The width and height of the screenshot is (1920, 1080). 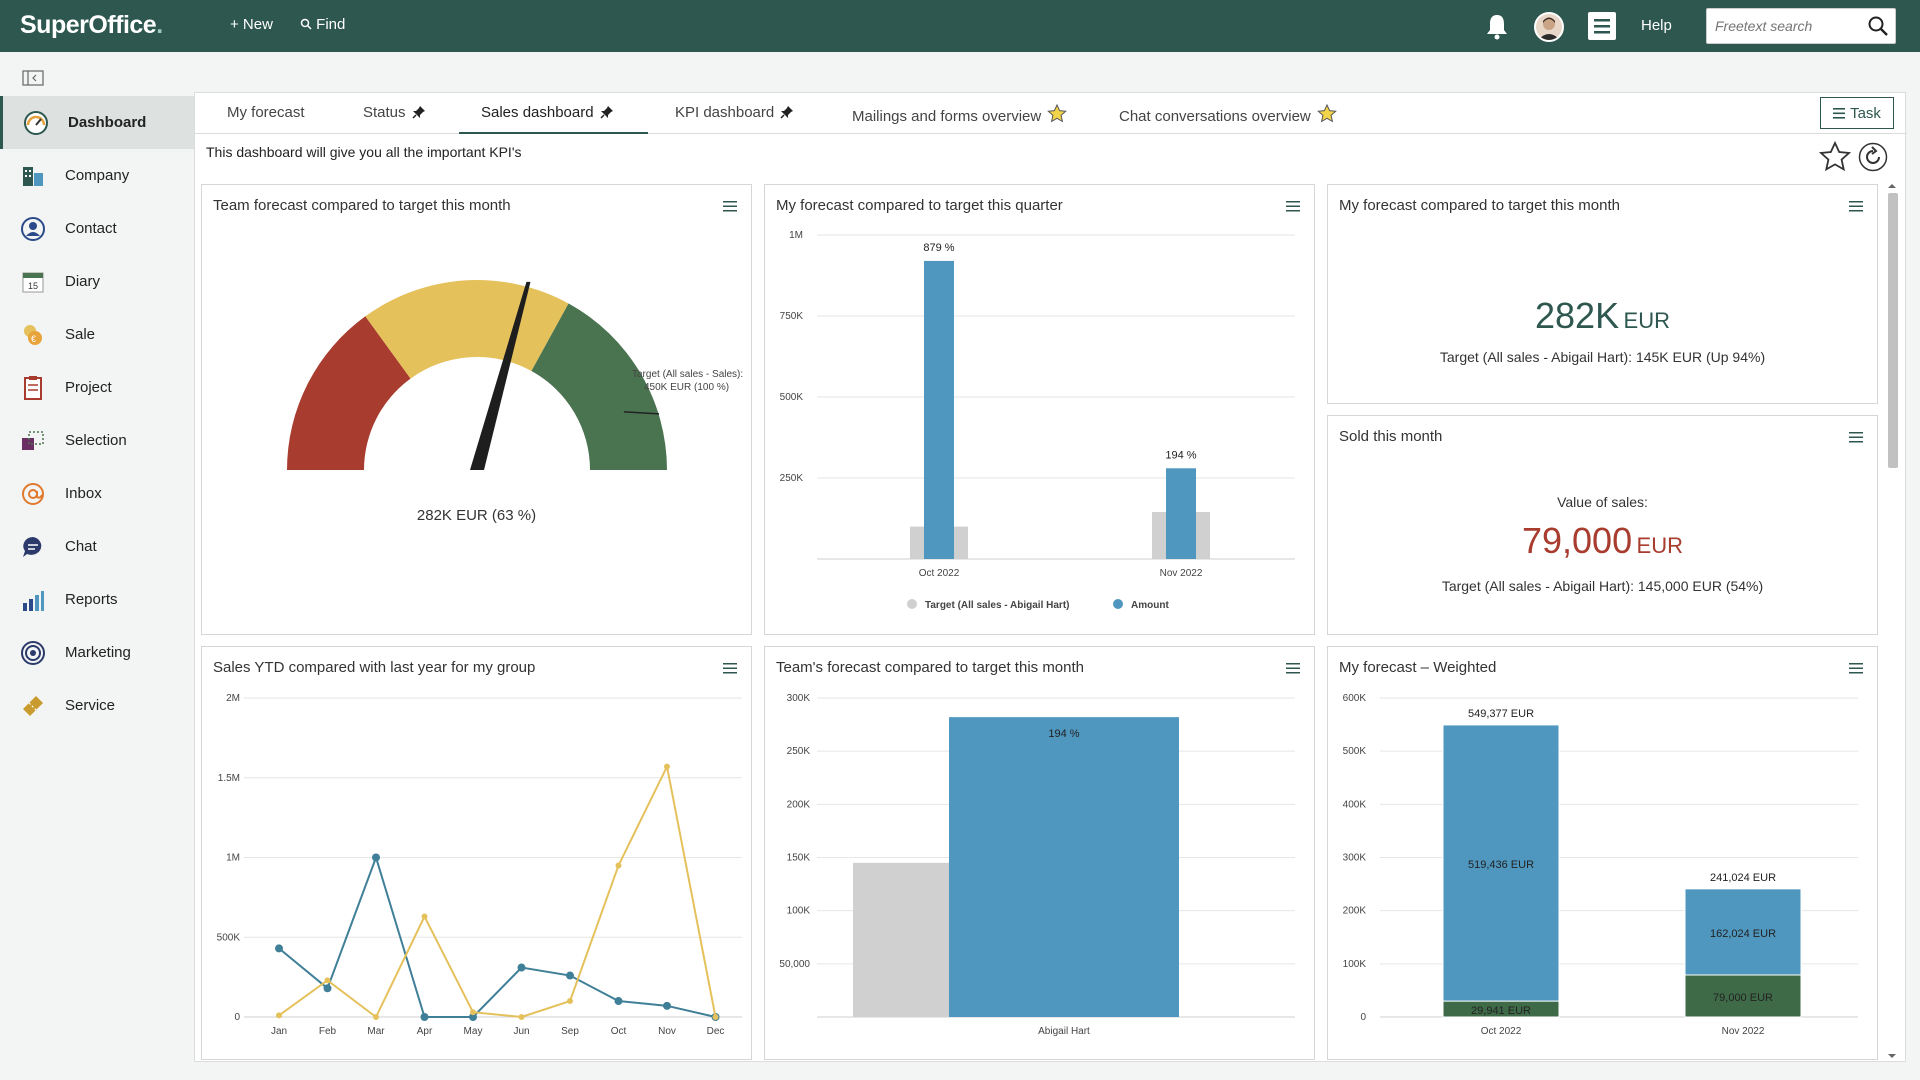 What do you see at coordinates (1892, 621) in the screenshot?
I see `vertical-scrollbar` at bounding box center [1892, 621].